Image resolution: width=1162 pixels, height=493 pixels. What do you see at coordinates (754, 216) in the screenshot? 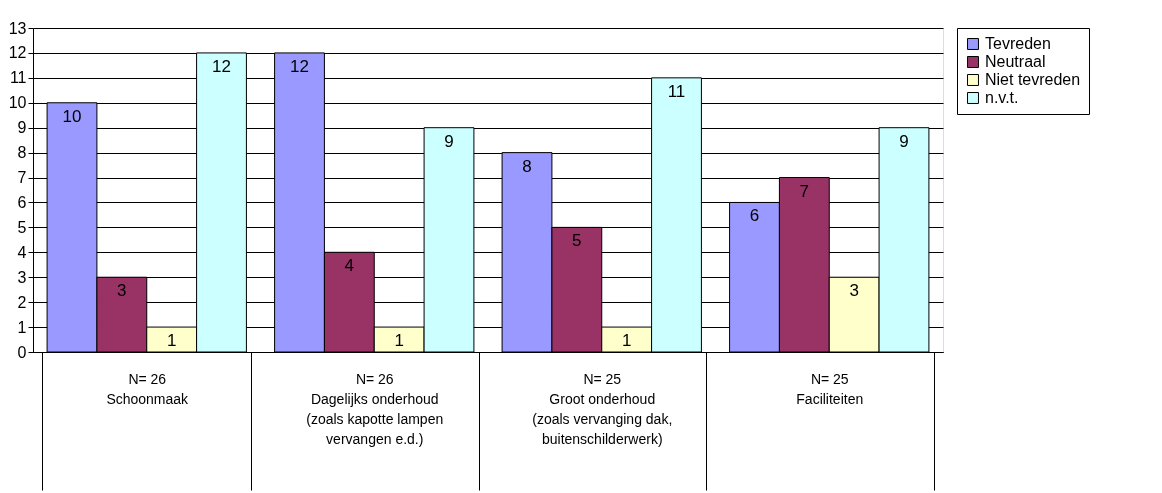
I see `data-label: 6` at bounding box center [754, 216].